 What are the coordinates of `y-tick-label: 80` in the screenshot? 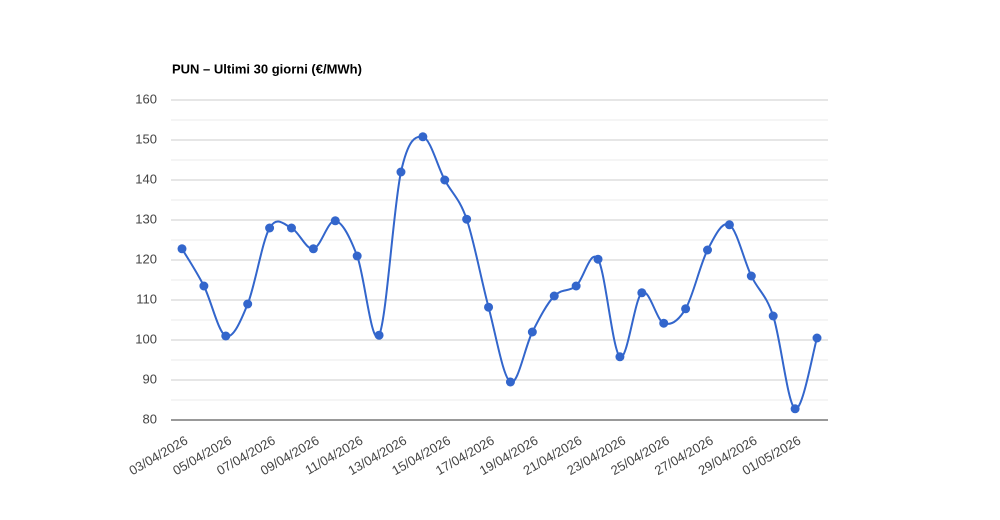 It's located at (150, 418).